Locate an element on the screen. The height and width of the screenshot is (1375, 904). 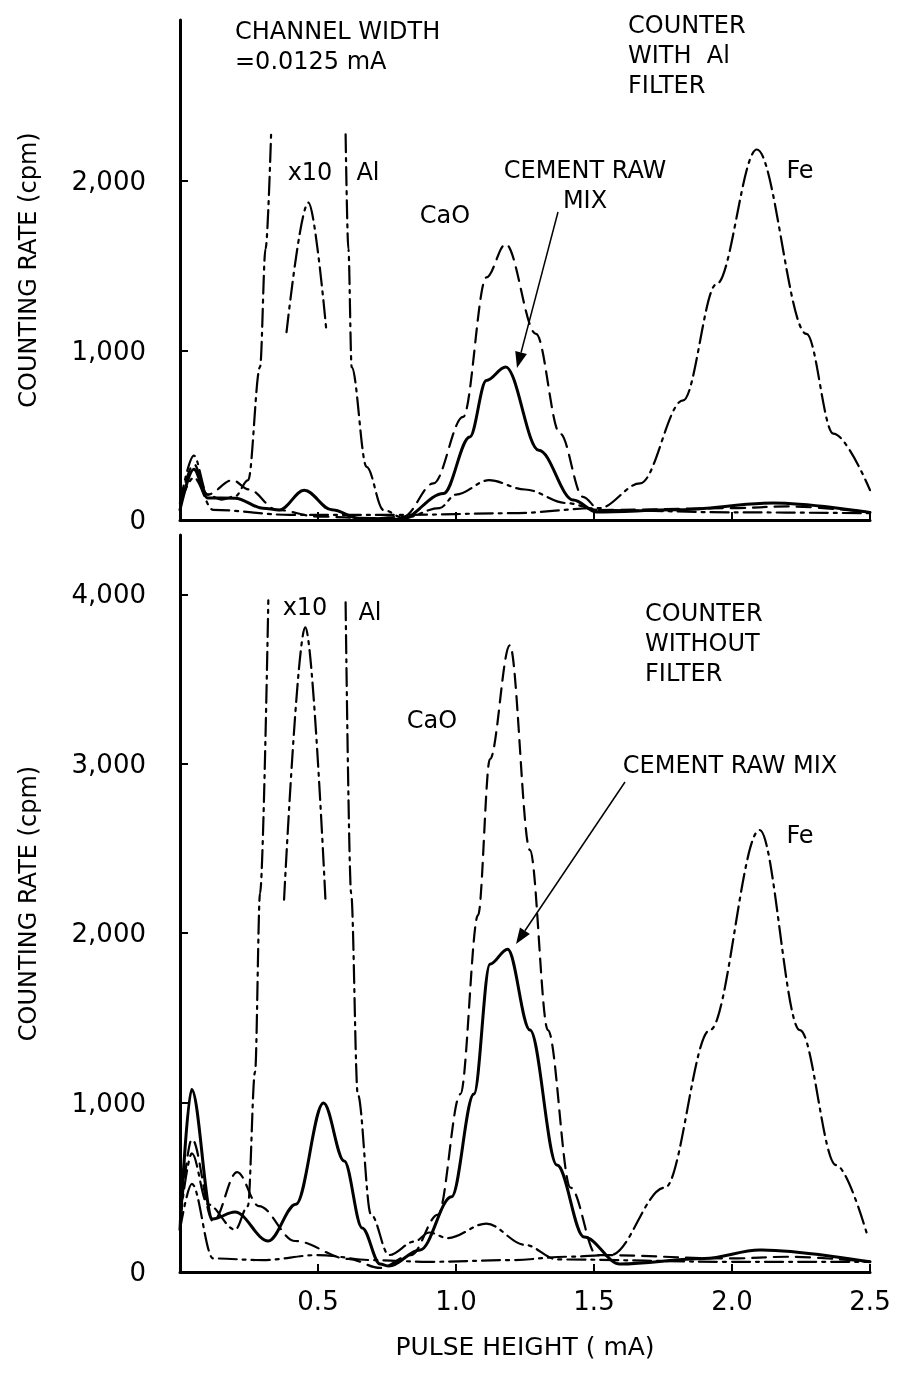
annotation: COUNTER WITHOUT FILTER is located at coordinates (704, 643).